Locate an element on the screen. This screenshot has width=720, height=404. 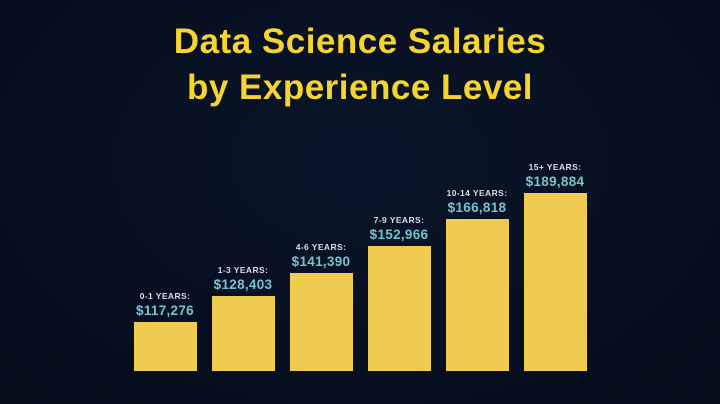
bar-group: 1-3 YEARS: $128,403 is located at coordinates (243, 318).